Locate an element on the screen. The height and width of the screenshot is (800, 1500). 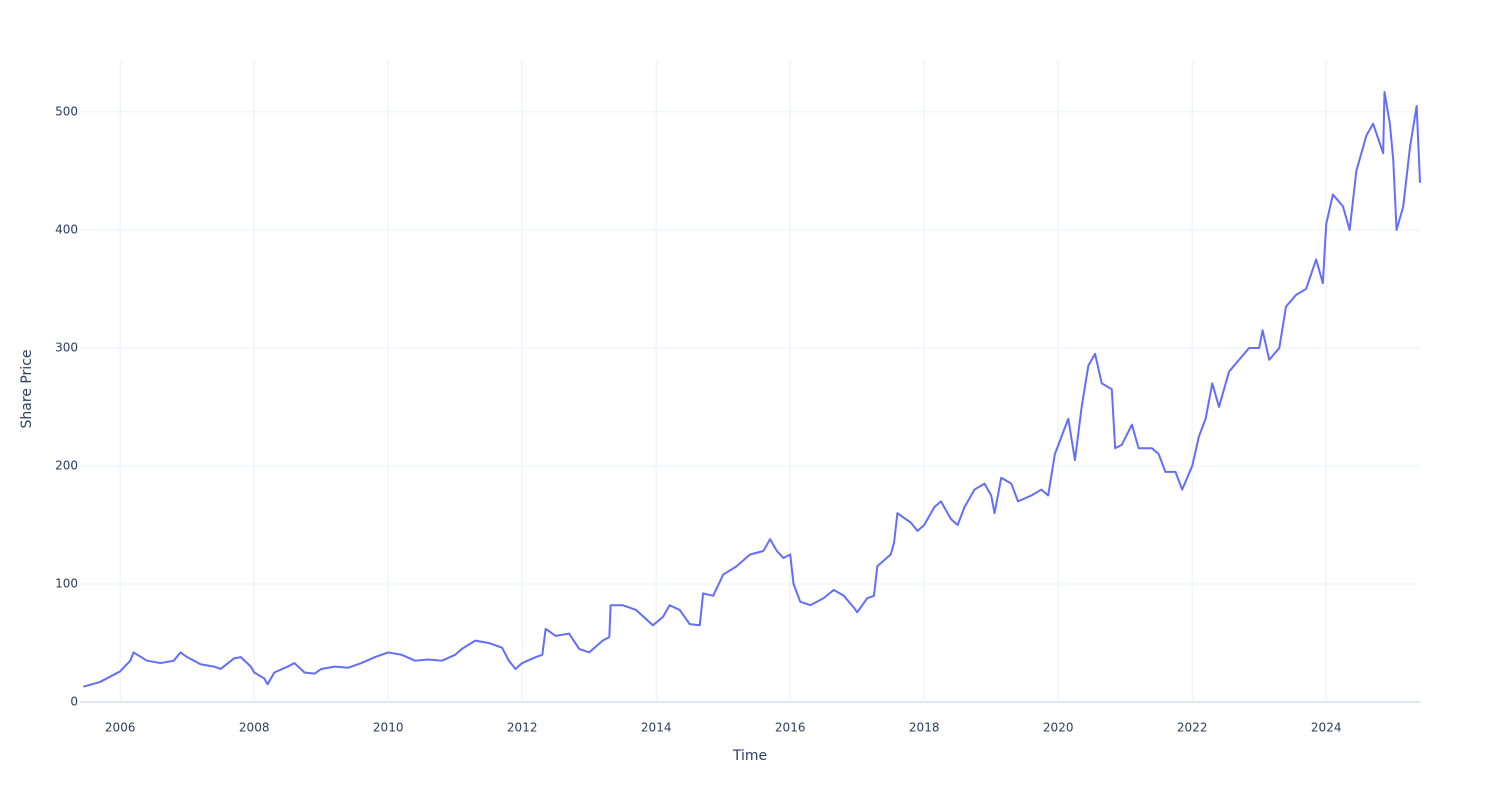
y-tick-label: 100 is located at coordinates (66, 583).